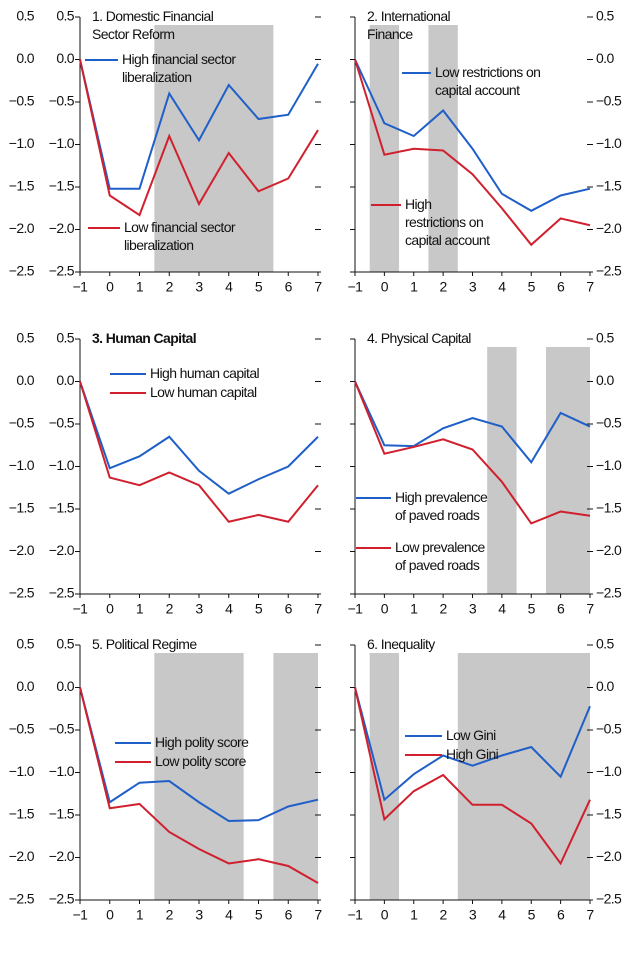 Image resolution: width=639 pixels, height=956 pixels. What do you see at coordinates (25, 338) in the screenshot?
I see `outer-y-tick-label: 0.5` at bounding box center [25, 338].